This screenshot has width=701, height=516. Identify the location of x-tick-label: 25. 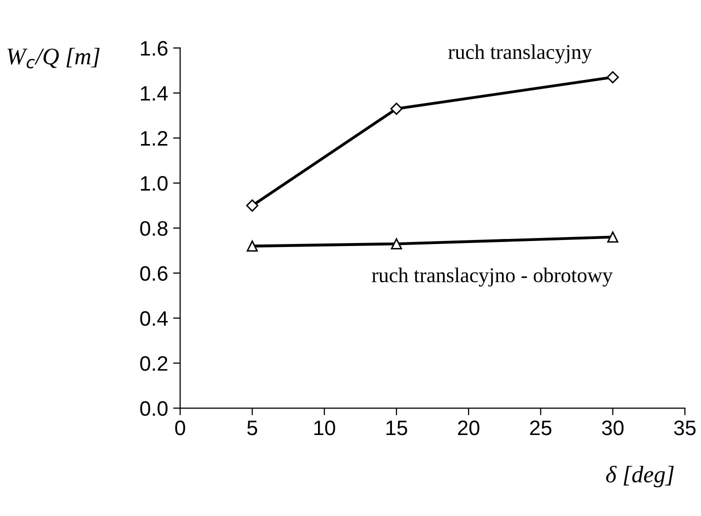
(541, 428).